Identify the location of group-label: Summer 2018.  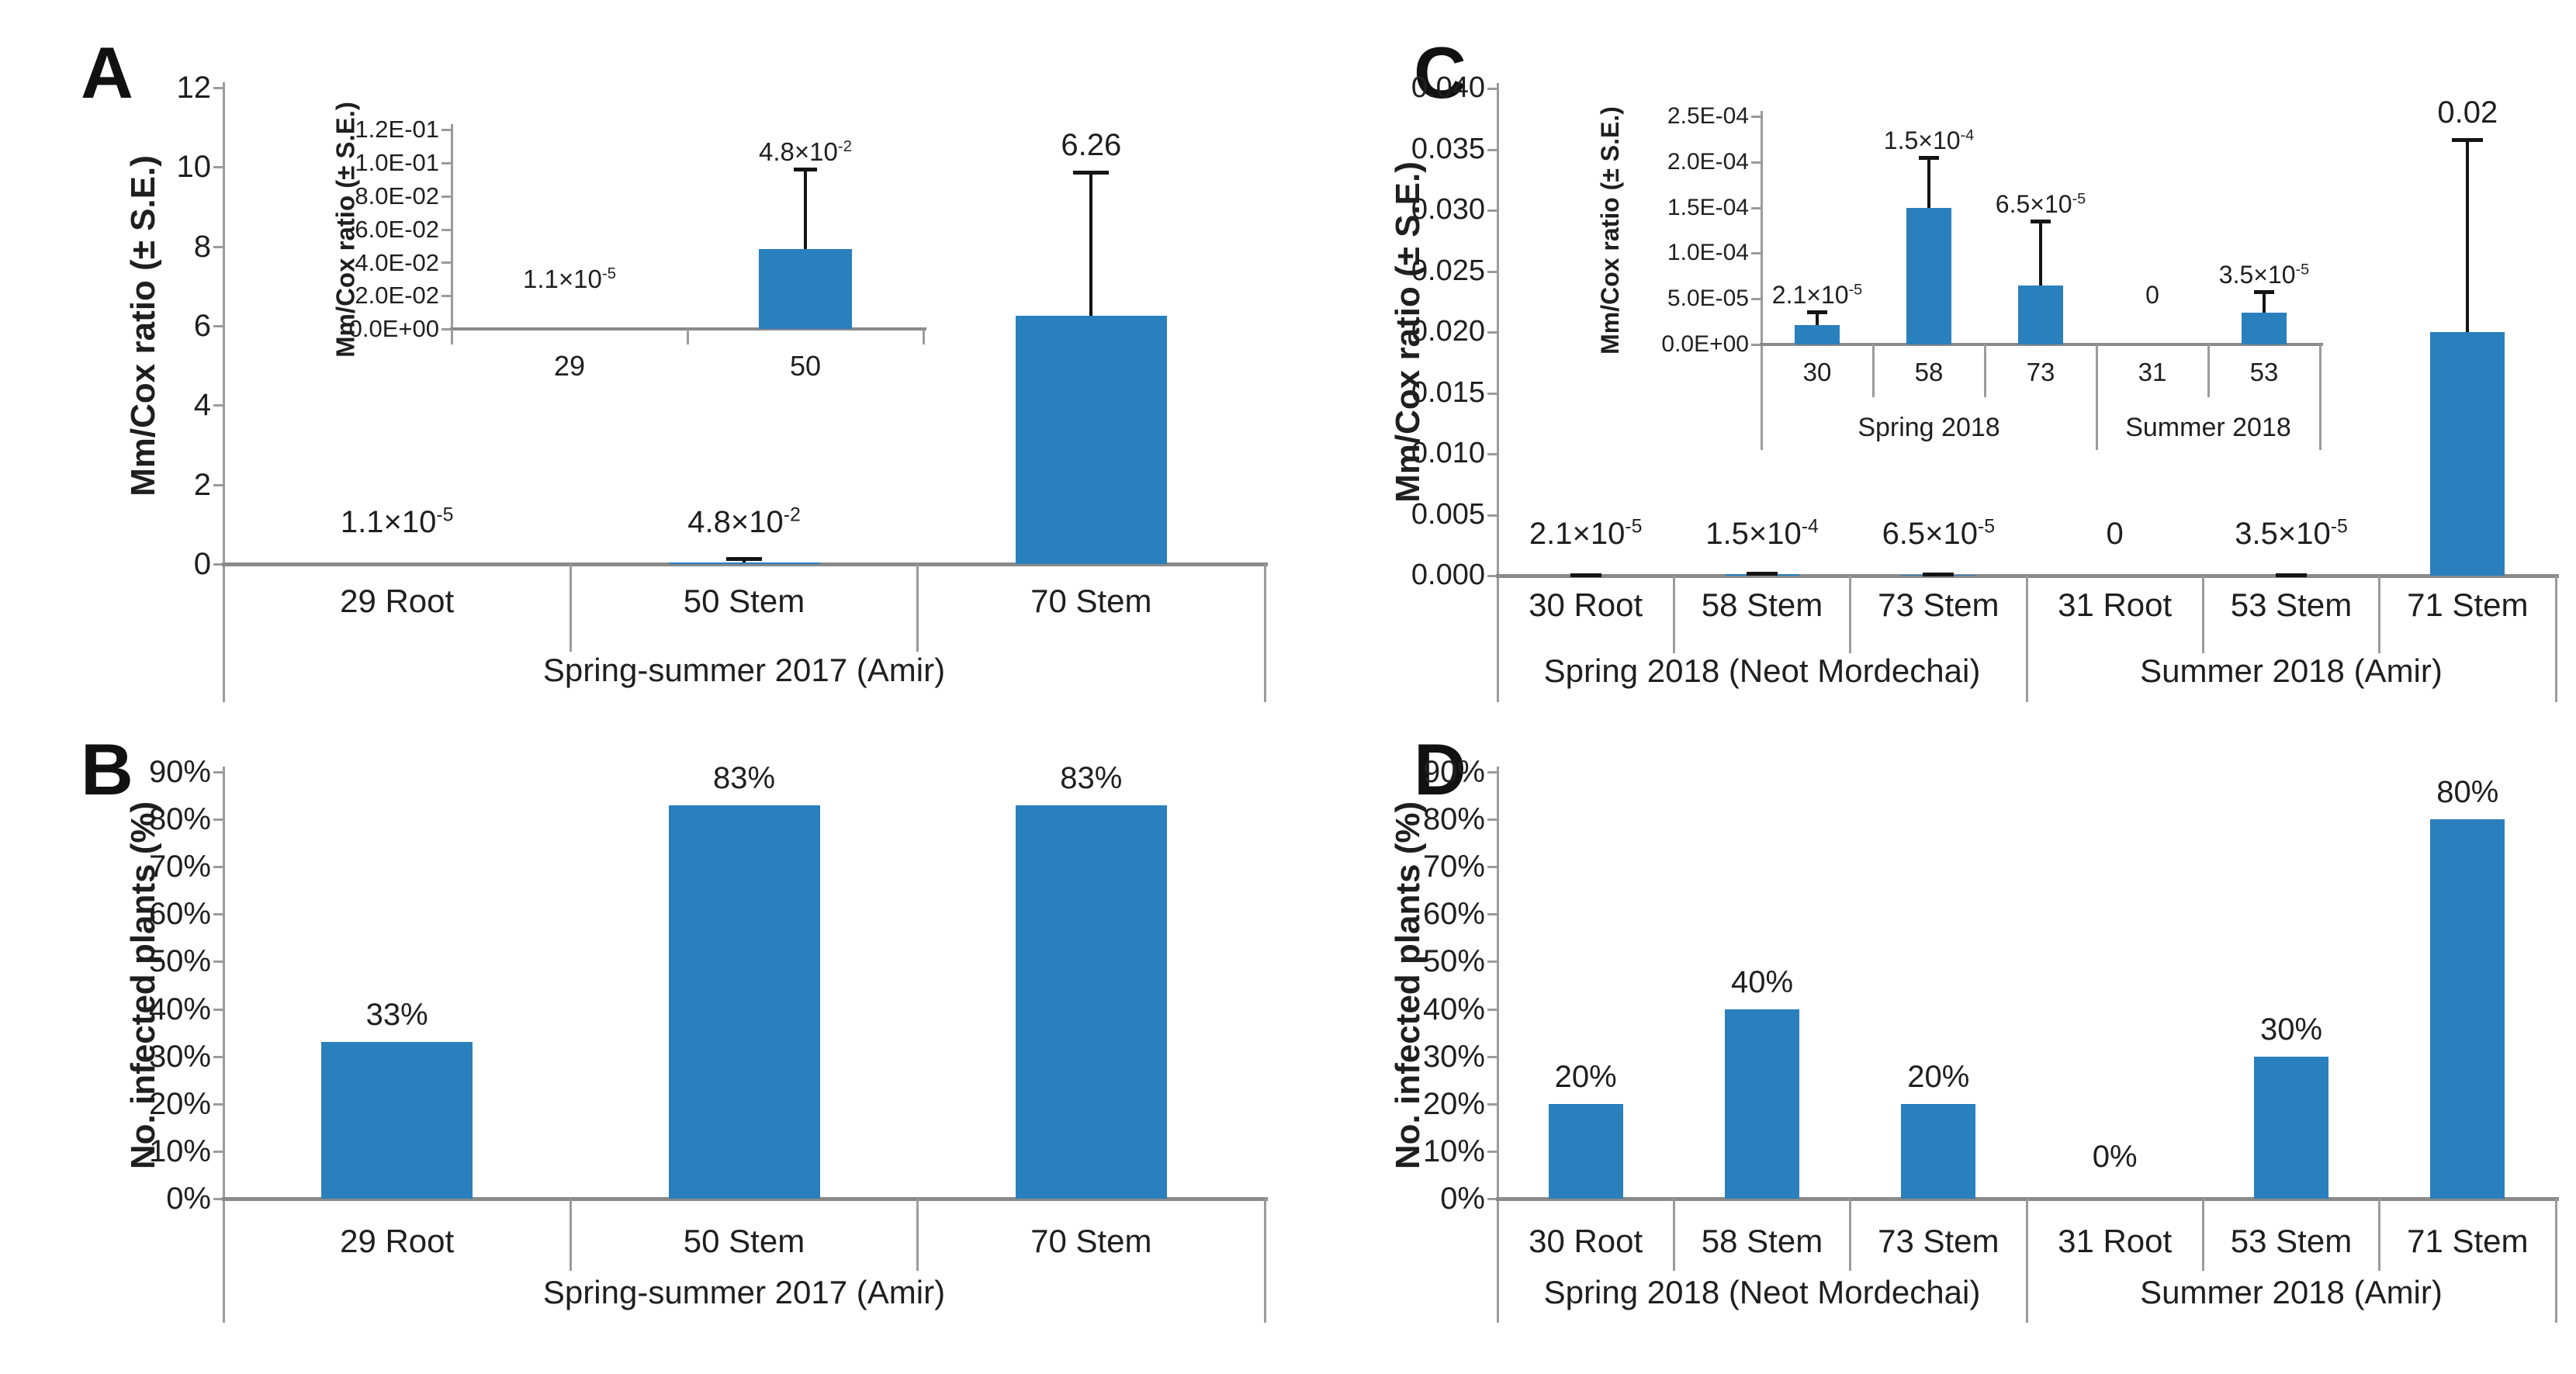
(2208, 427).